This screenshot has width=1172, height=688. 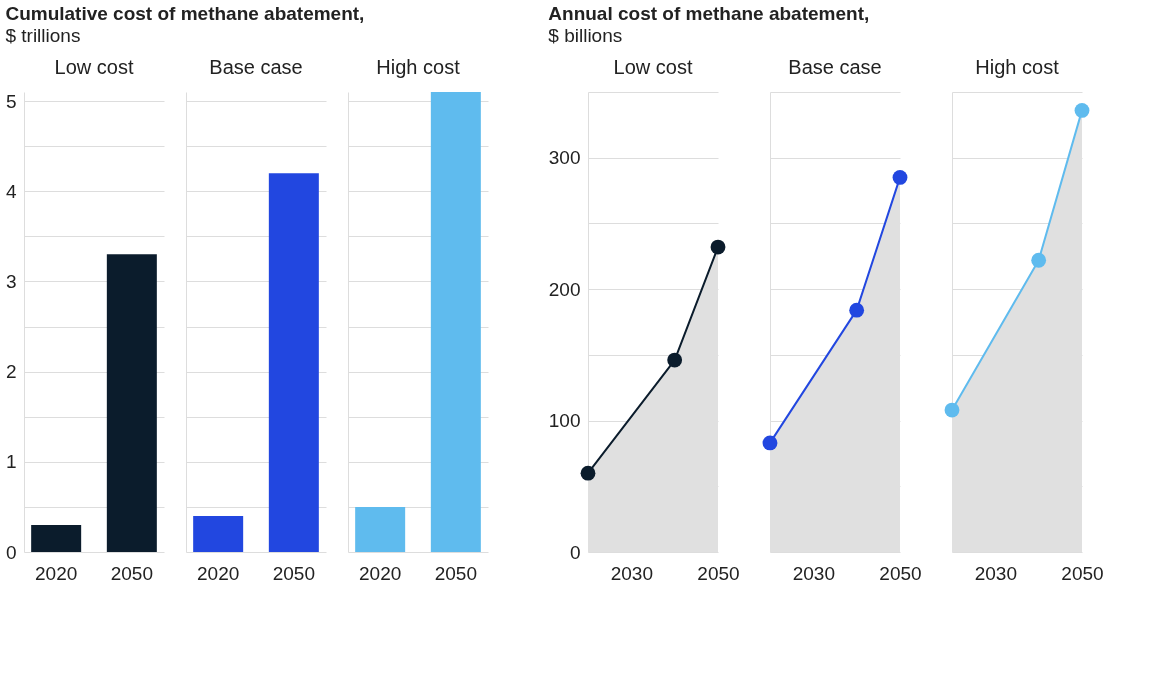 I want to click on y-tick-label: 100, so click(x=564, y=421).